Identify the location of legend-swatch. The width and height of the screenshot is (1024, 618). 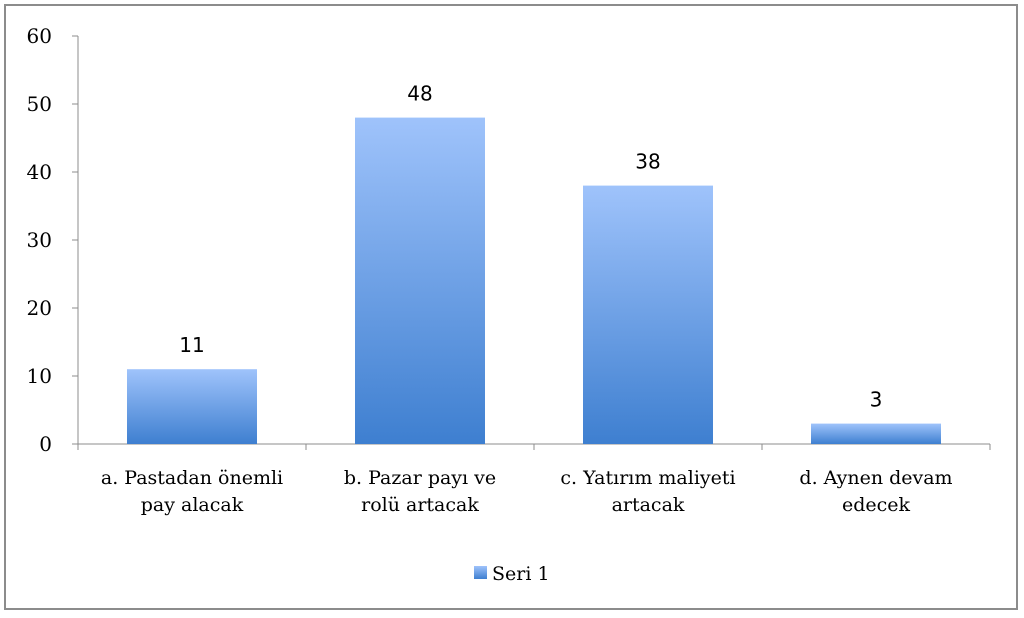
(480, 572).